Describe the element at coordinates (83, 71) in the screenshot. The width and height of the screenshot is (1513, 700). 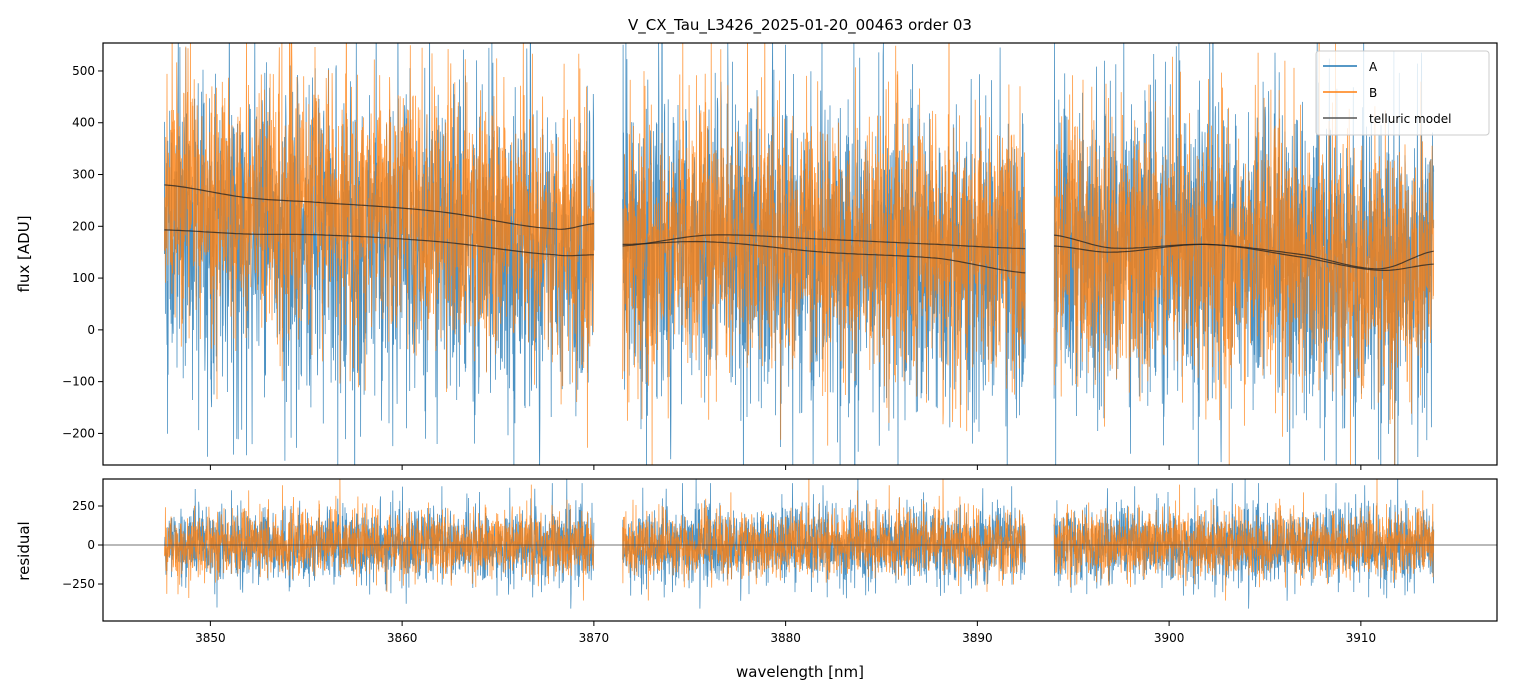
I see `flux-ytick-label: 500` at that location.